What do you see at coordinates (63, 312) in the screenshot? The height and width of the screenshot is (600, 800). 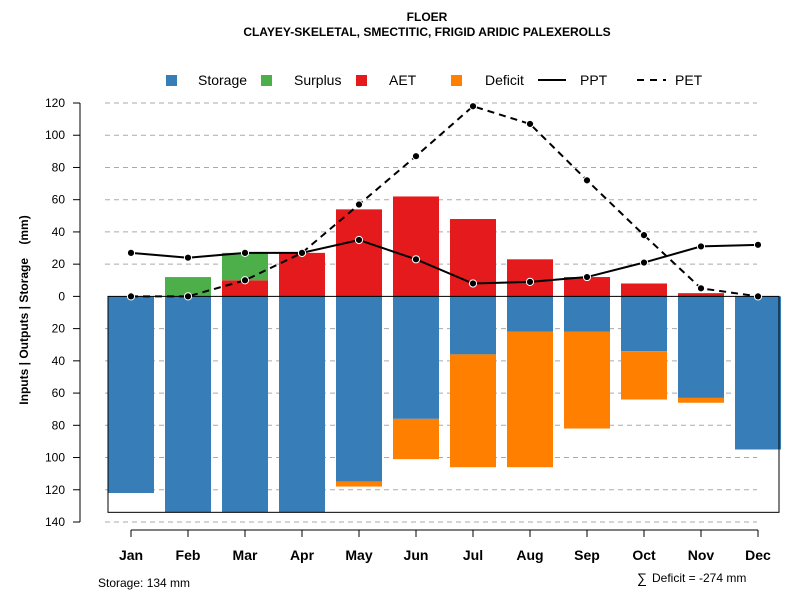 I see `y-axis: 120 100 80 60 40 20 0 20 40 60 80 100 120 140` at bounding box center [63, 312].